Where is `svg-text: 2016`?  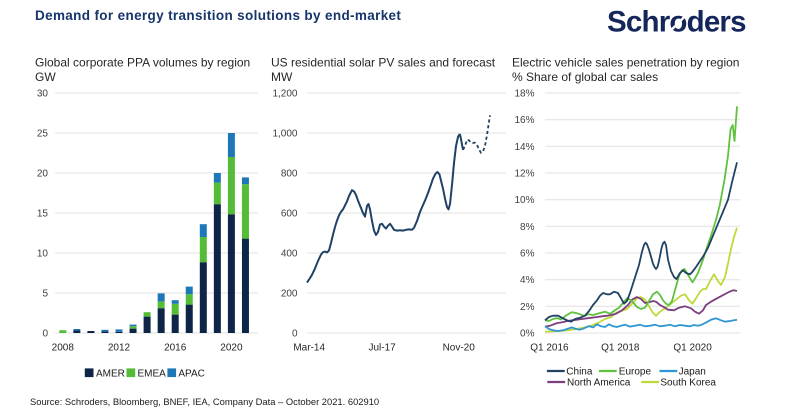 svg-text: 2016 is located at coordinates (175, 348).